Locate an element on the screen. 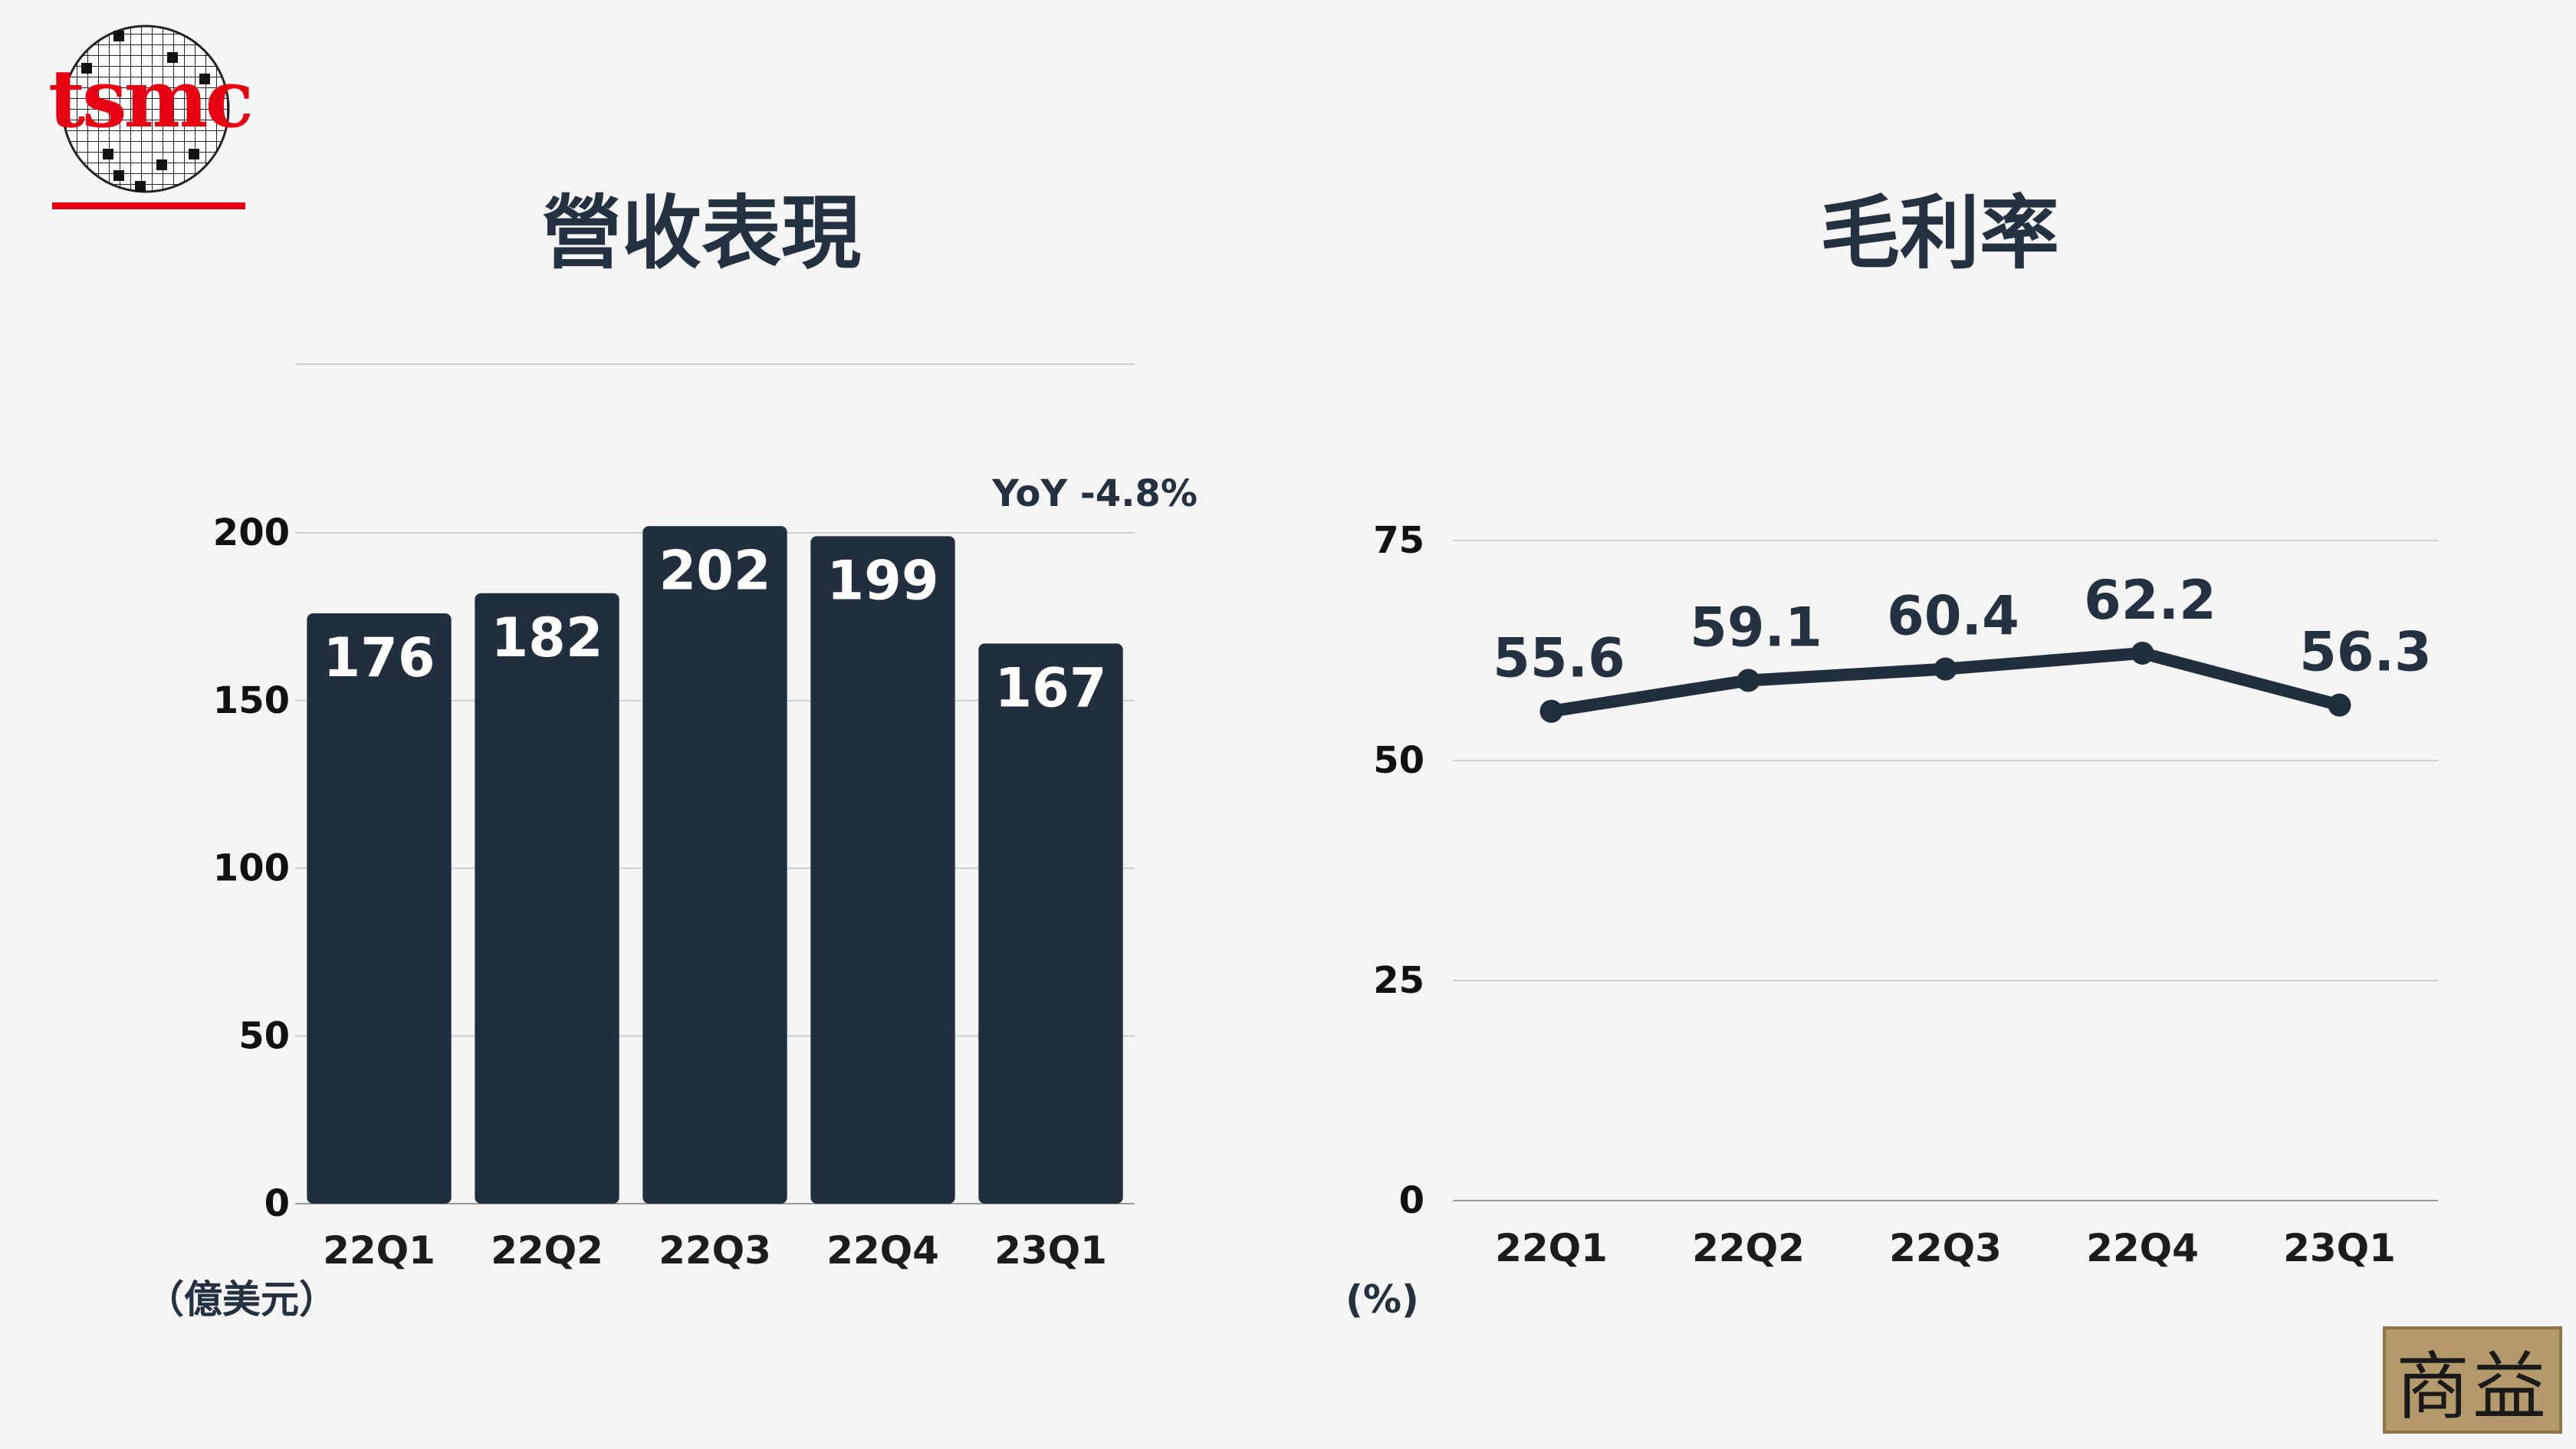 Image resolution: width=2576 pixels, height=1449 pixels. chart-1-y-tick: 0 is located at coordinates (277, 1204).